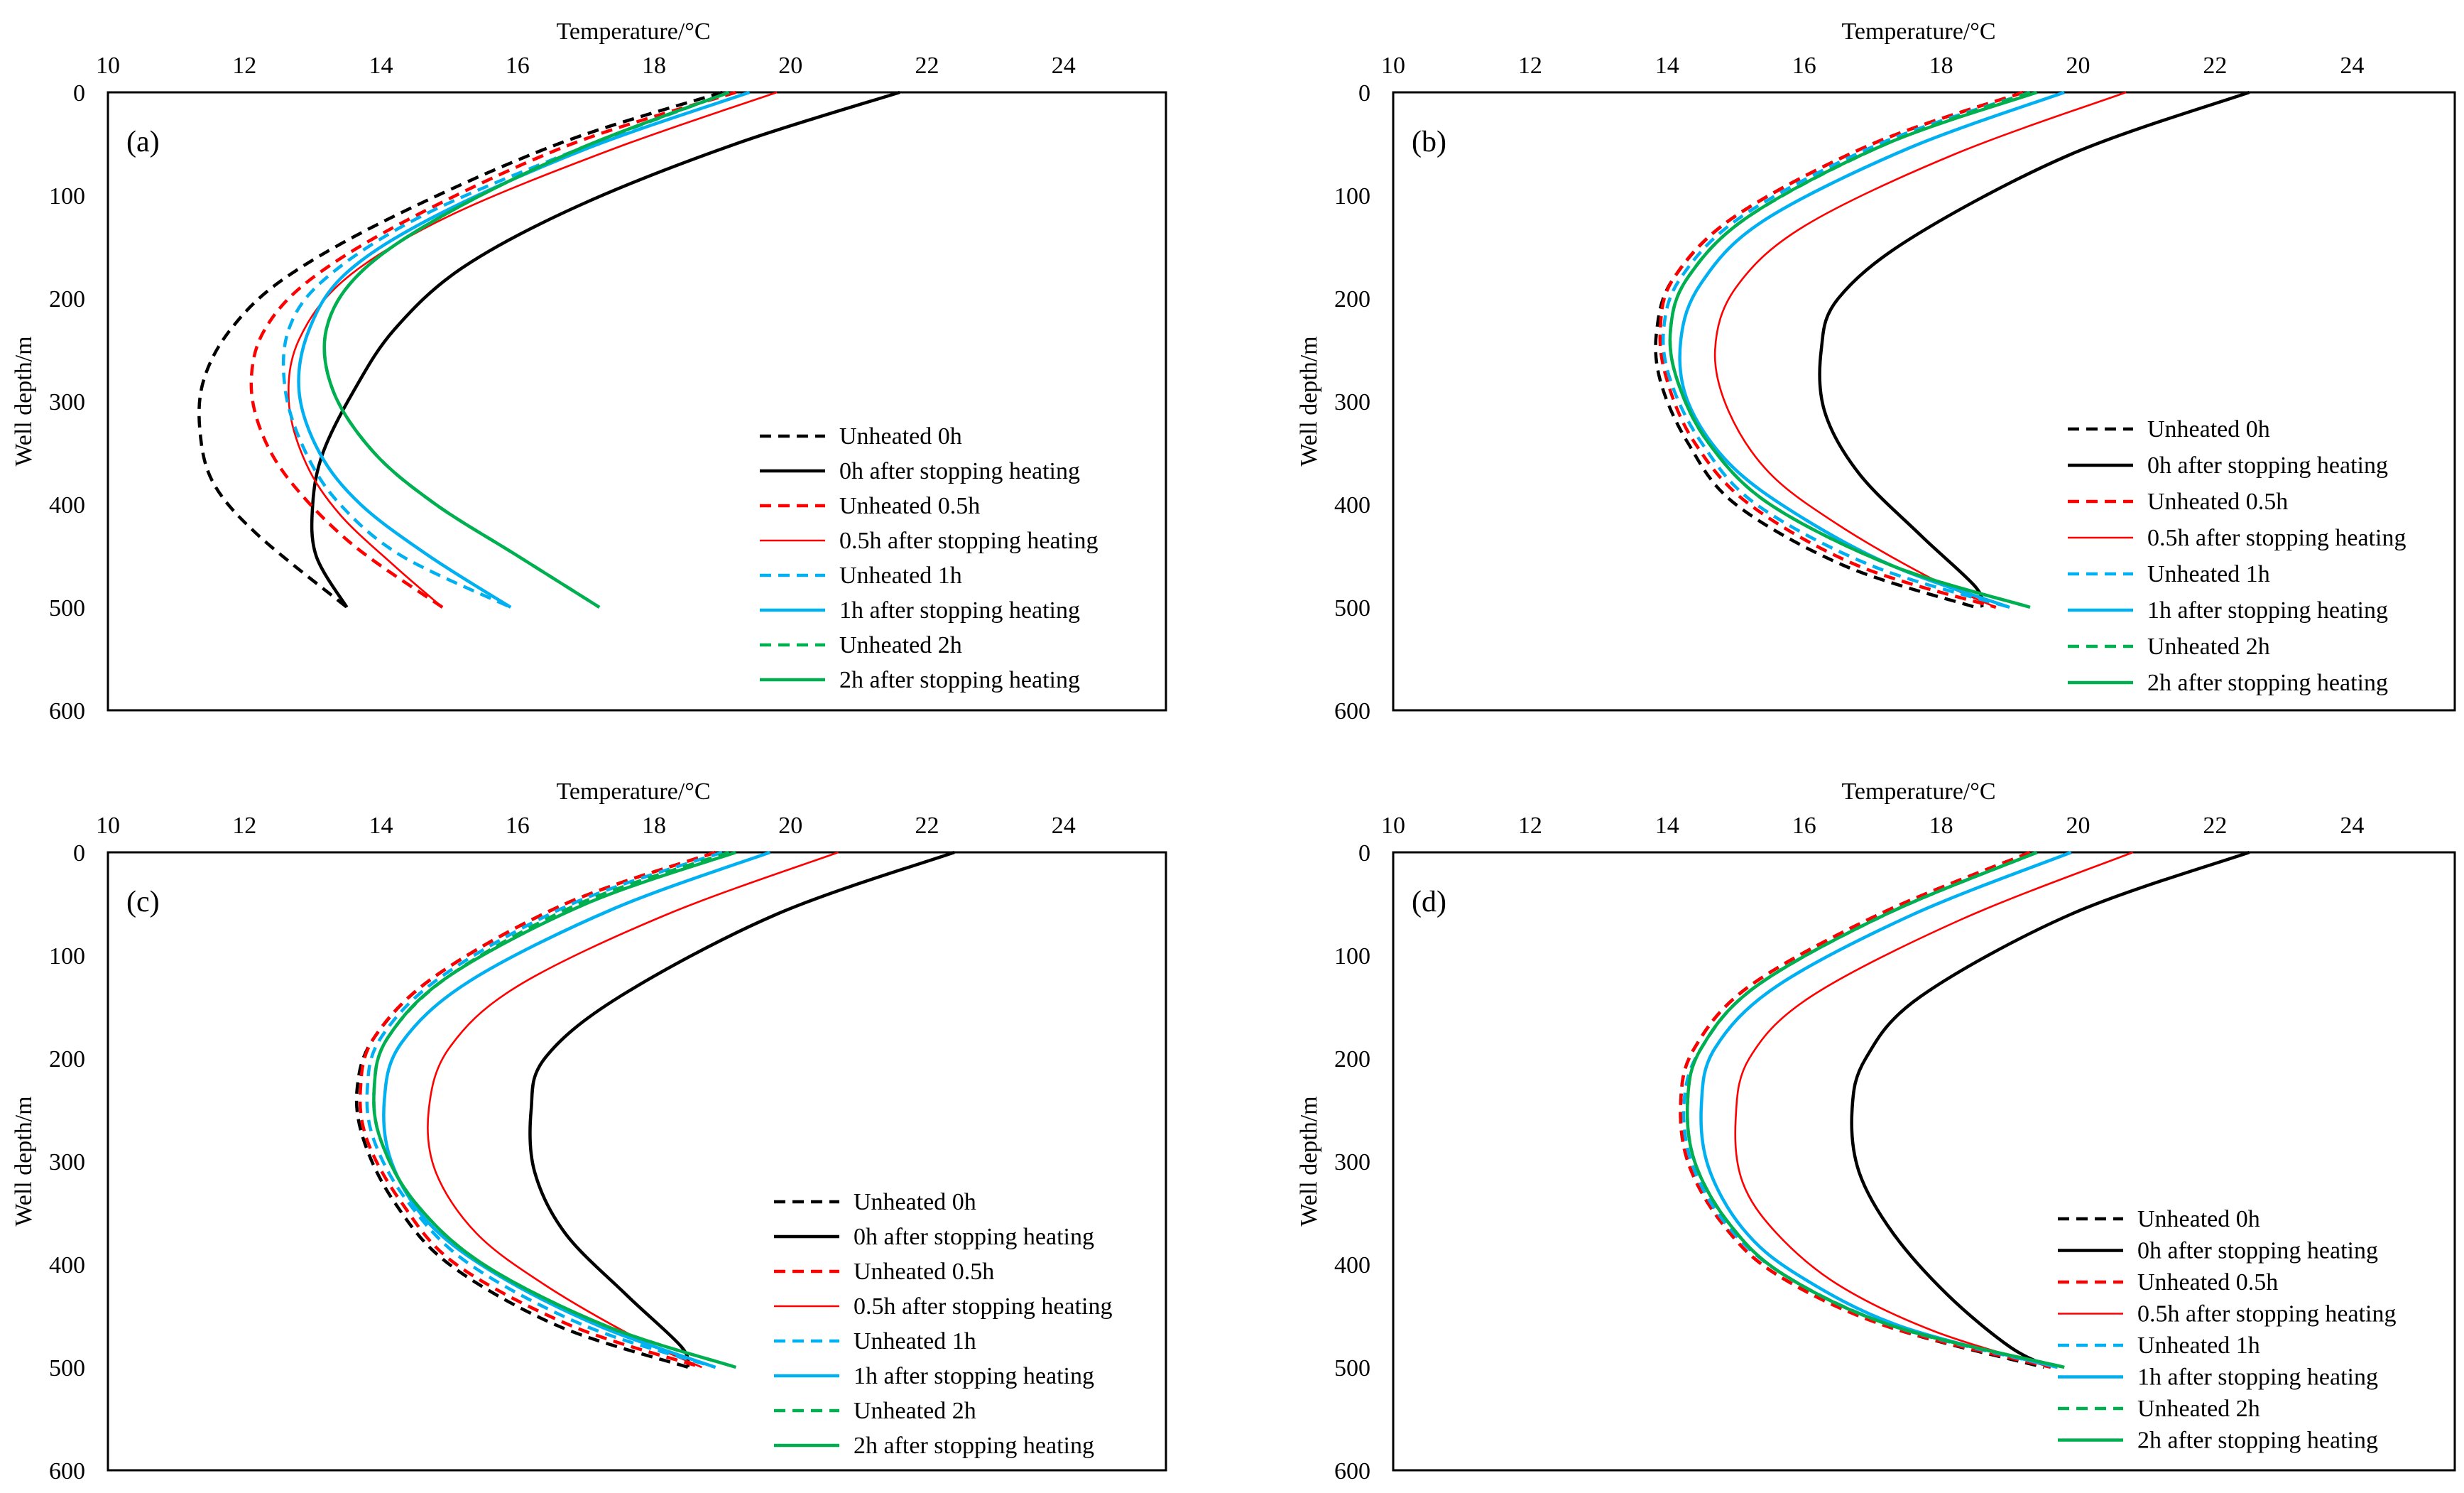 Image resolution: width=2464 pixels, height=1493 pixels. I want to click on x-tick-label: 22, so click(927, 66).